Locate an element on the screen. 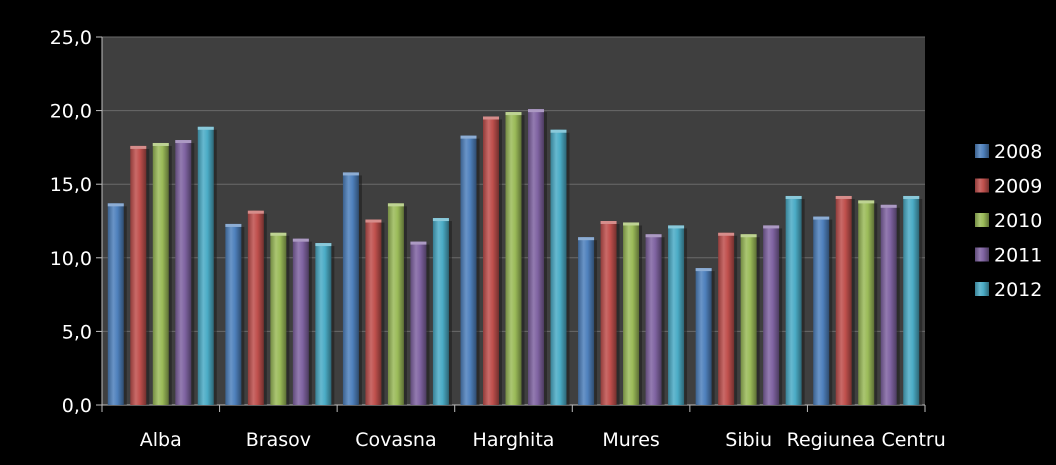  bar-2009-brasov is located at coordinates (255, 307).